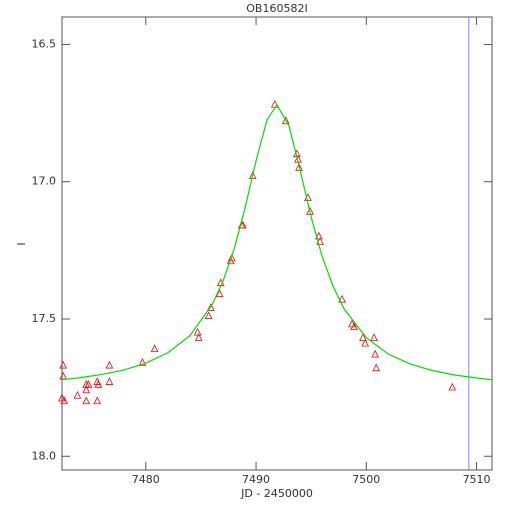 The image size is (510, 514). I want to click on x-tick-label: 7500, so click(366, 479).